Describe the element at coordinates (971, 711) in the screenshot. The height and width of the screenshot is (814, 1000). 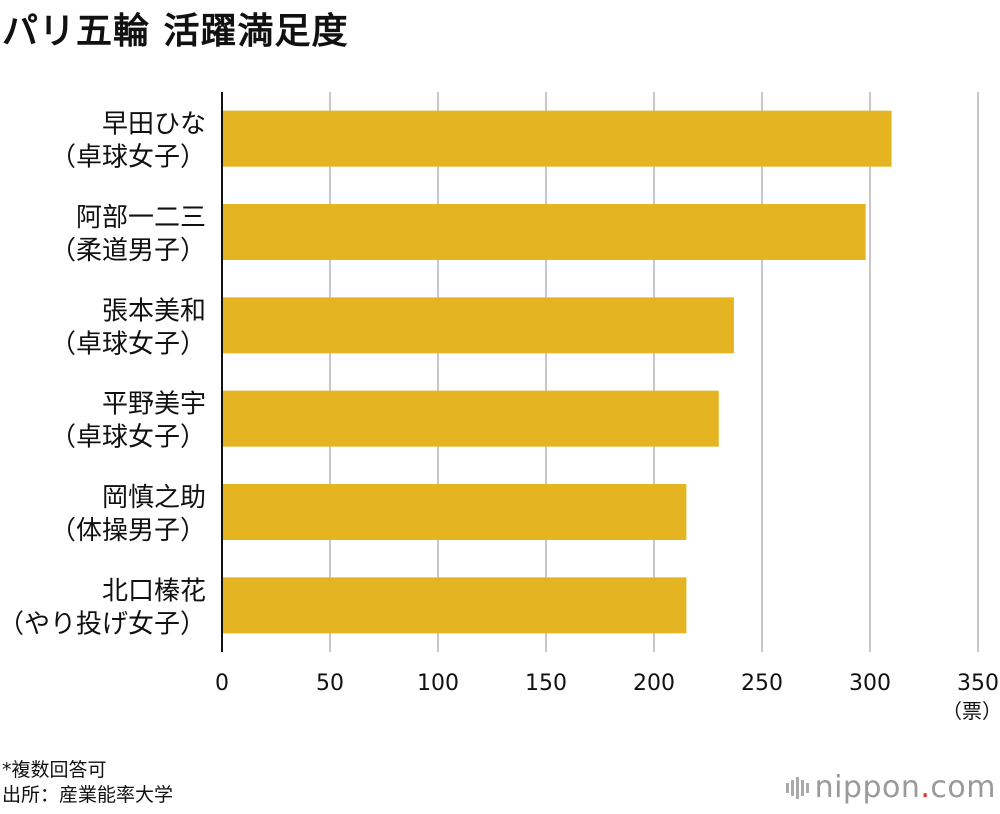
I see `x-unit-label: （票）` at that location.